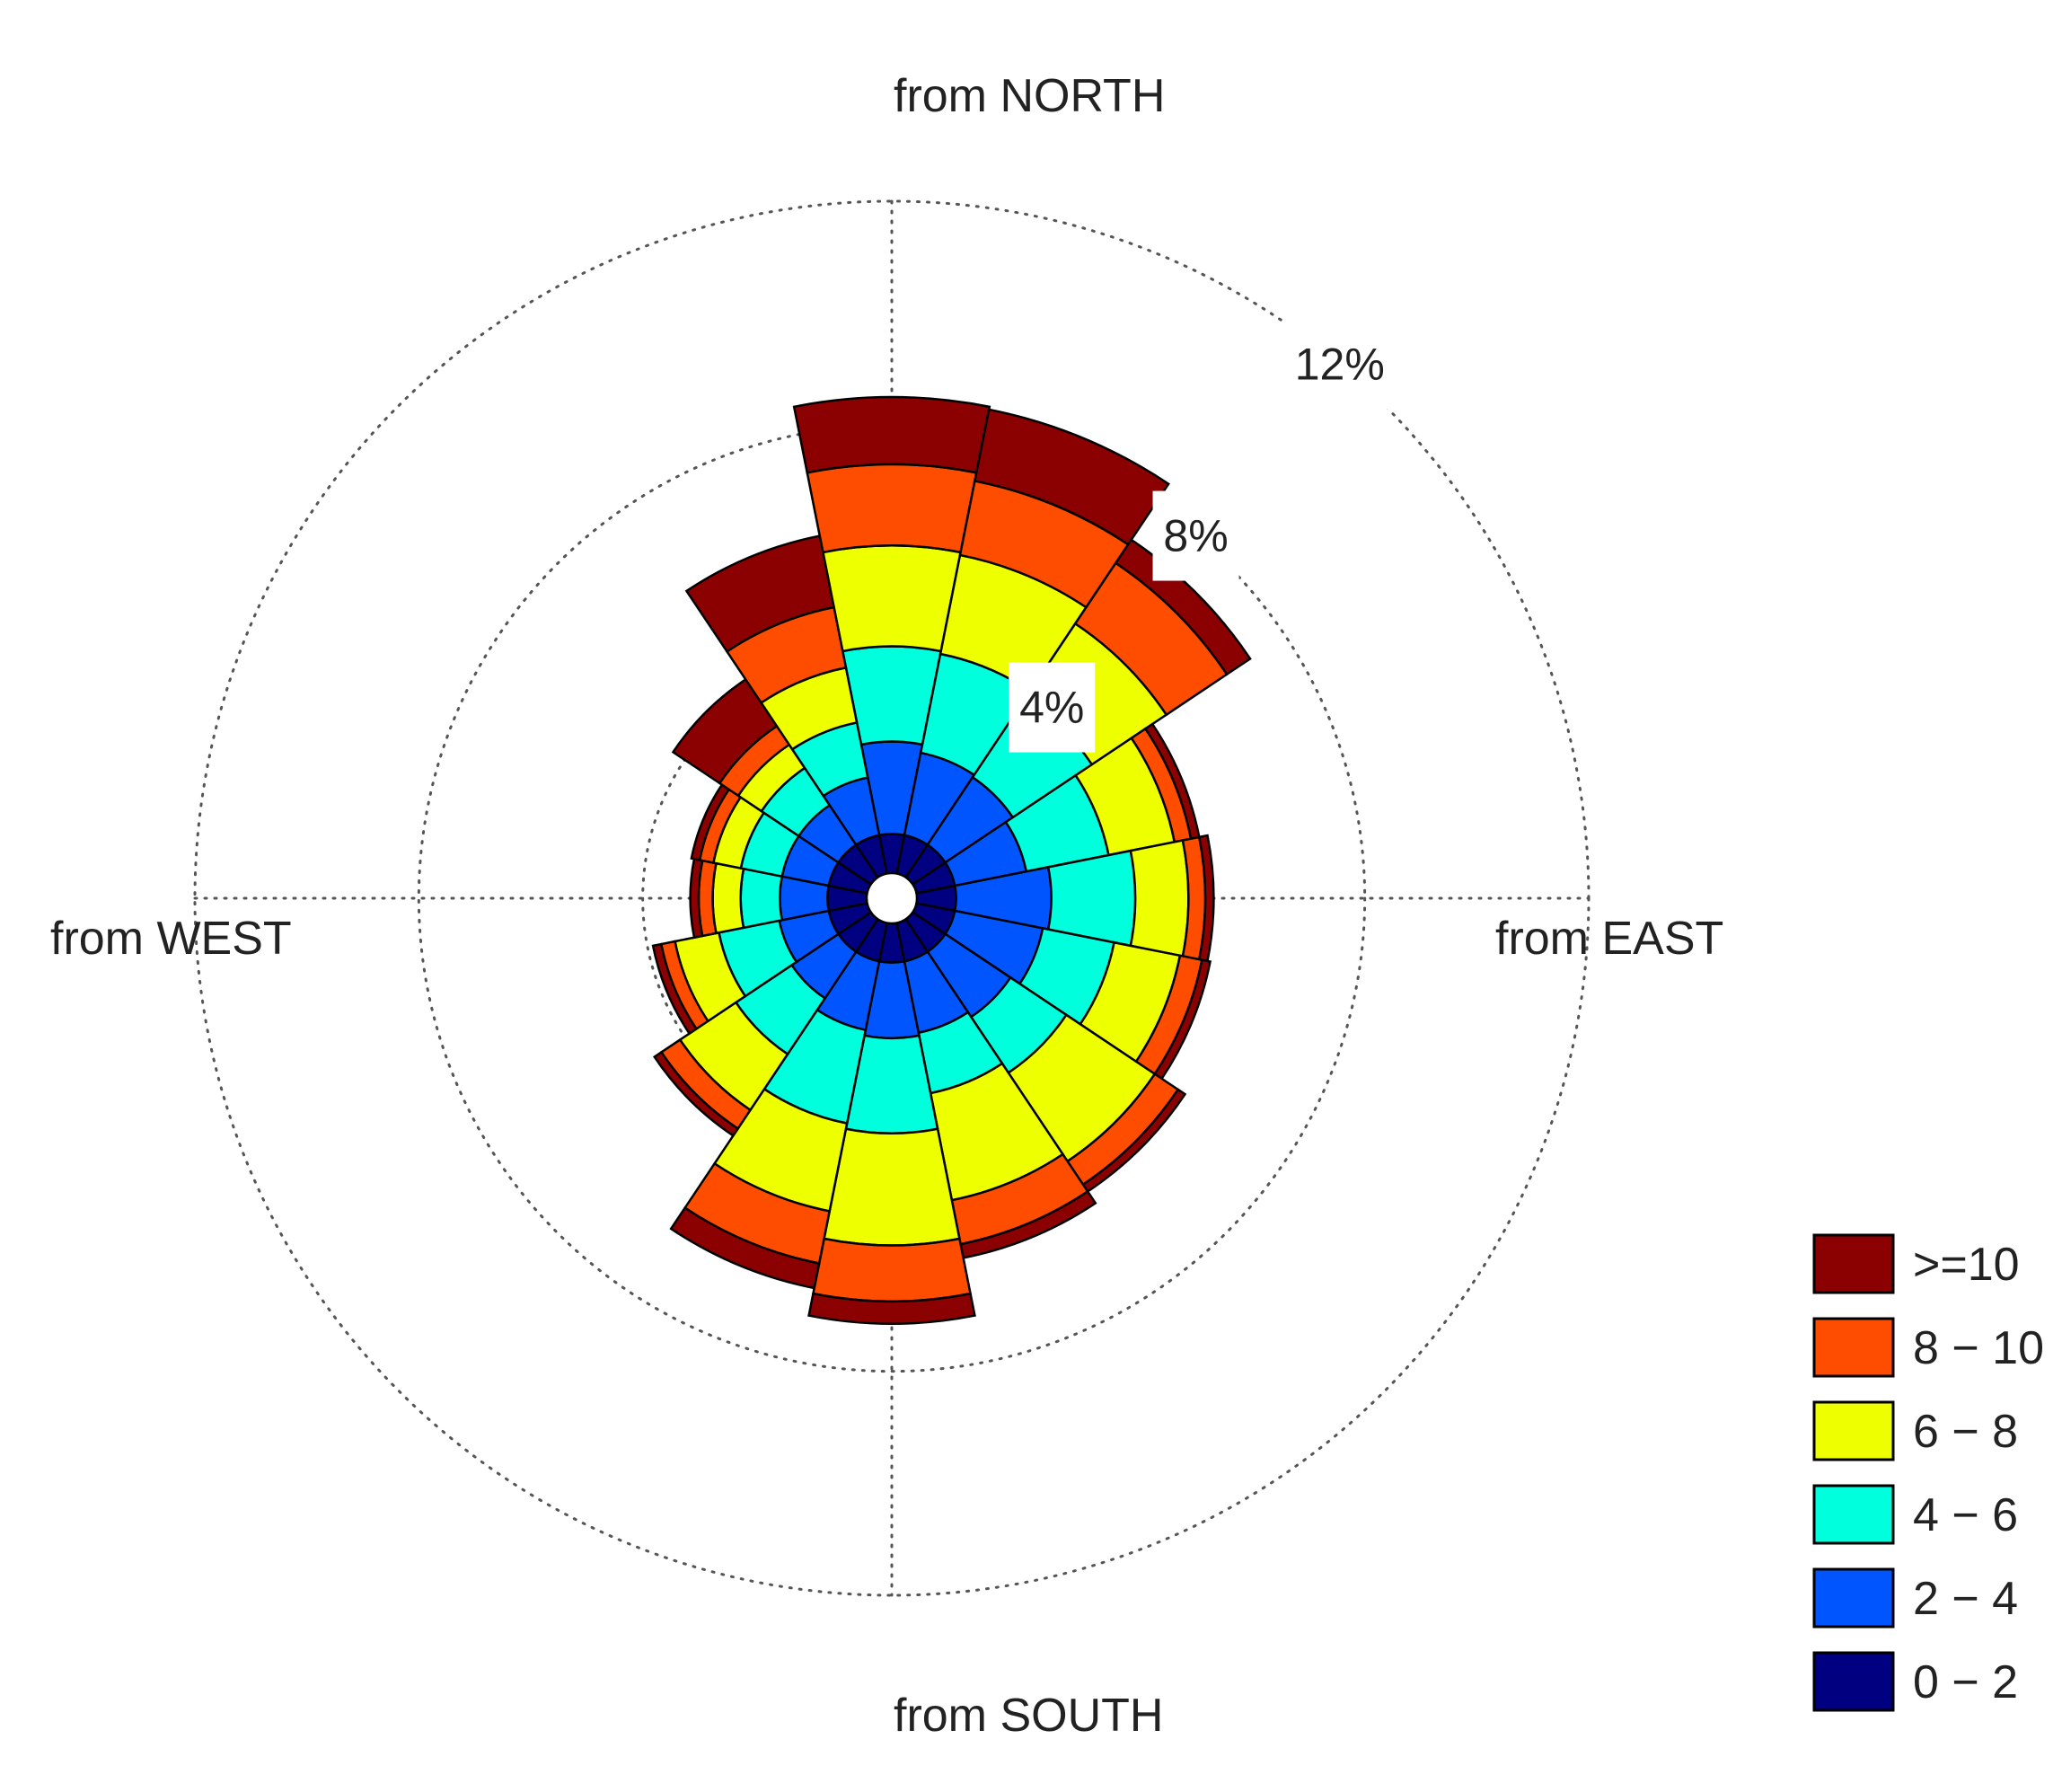 The width and height of the screenshot is (2062, 1792). What do you see at coordinates (171, 939) in the screenshot?
I see `label-from-west: from WEST` at bounding box center [171, 939].